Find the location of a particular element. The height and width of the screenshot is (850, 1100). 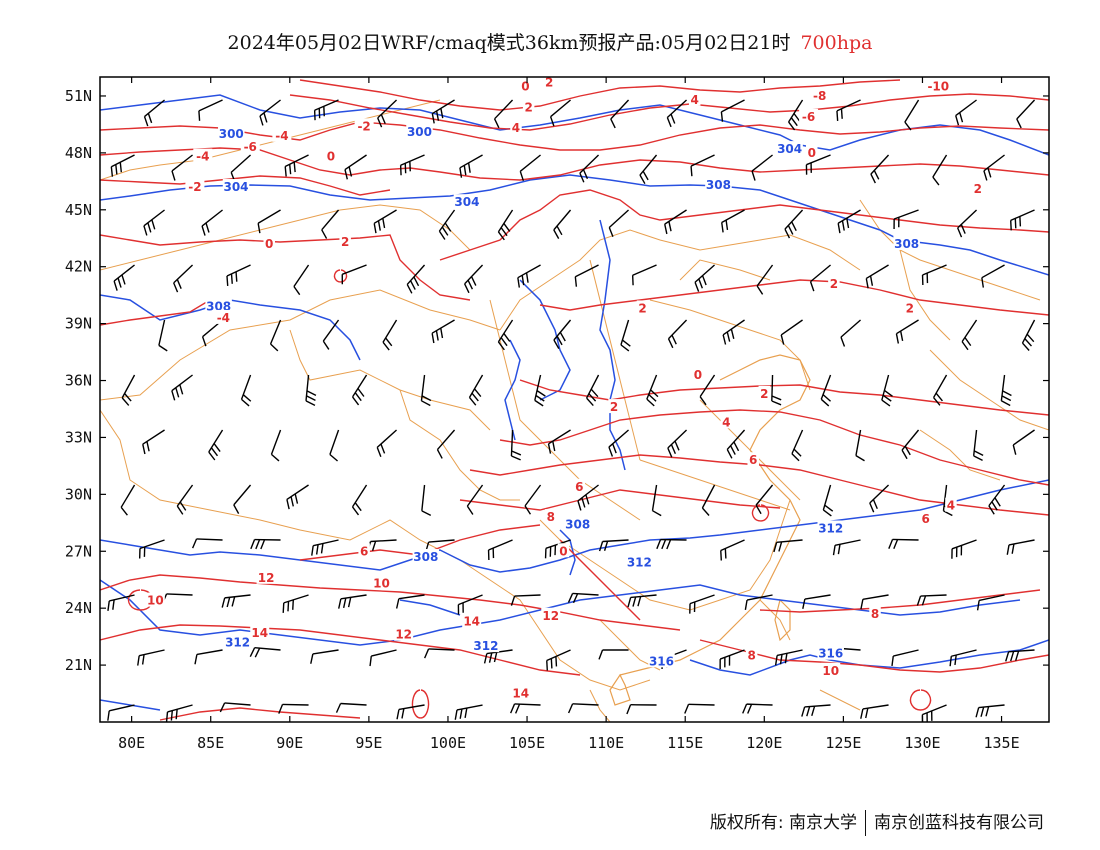

x-tick-label: 115E is located at coordinates (685, 743).